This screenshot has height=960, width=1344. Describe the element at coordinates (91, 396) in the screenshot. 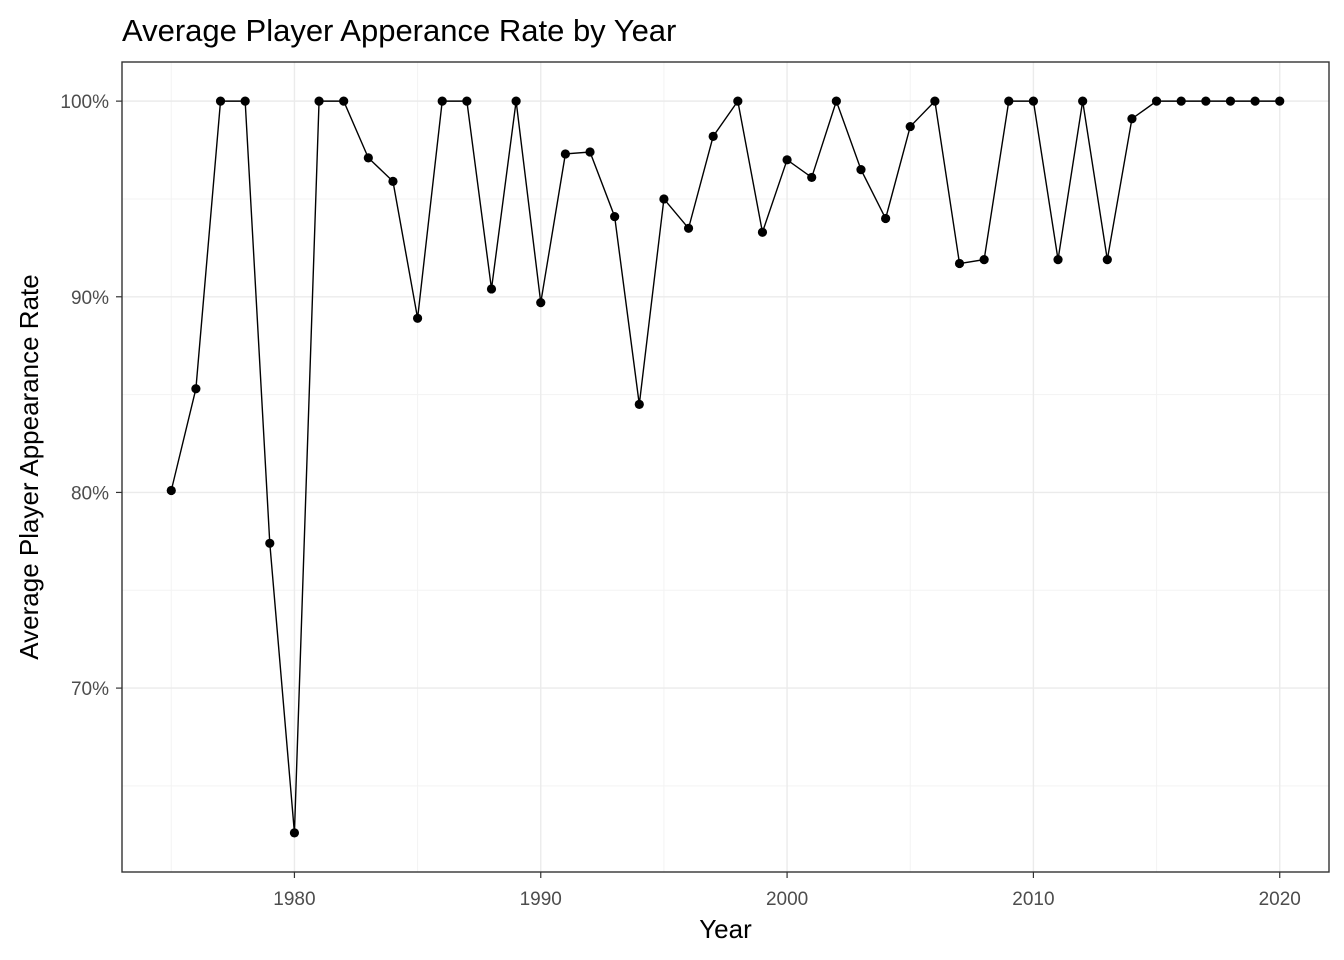

I see `y-axis: 70% 80% 90% 100%` at that location.